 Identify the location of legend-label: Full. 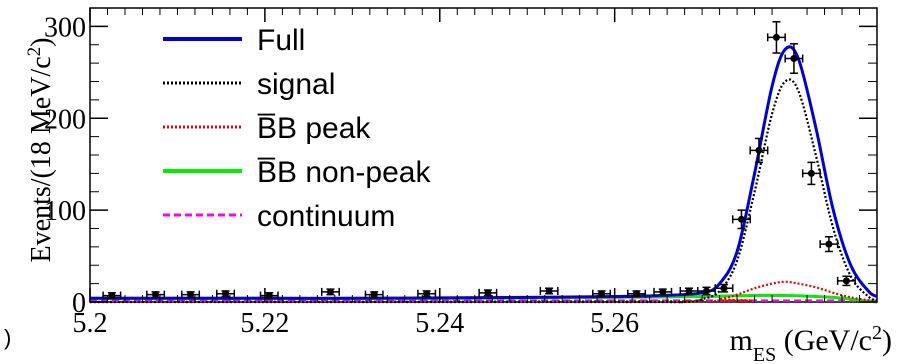
(281, 40).